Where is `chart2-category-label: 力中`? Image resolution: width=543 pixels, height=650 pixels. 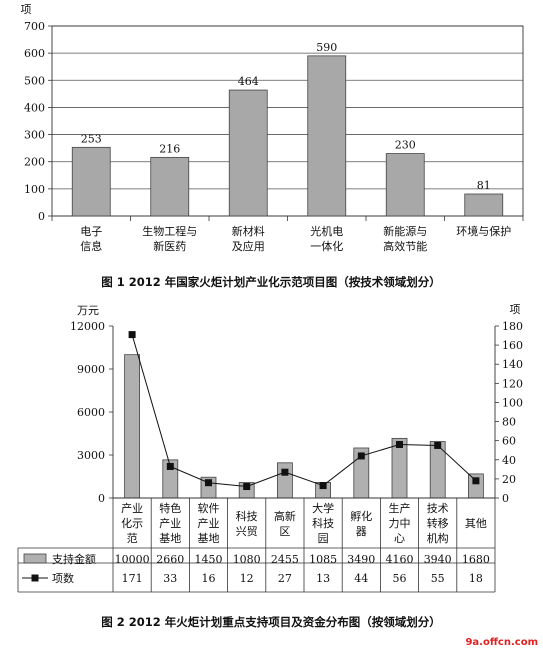
chart2-category-label: 力中 is located at coordinates (400, 523).